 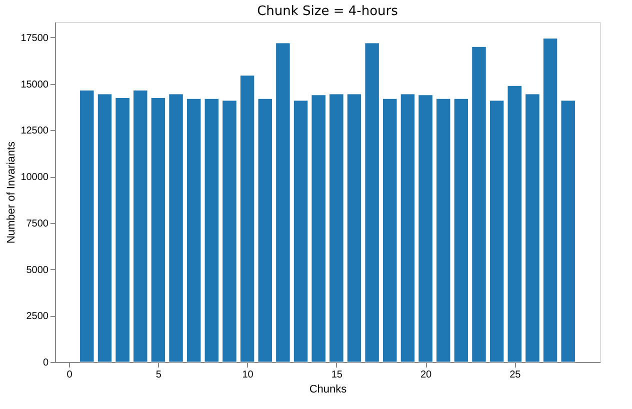 I want to click on chart-title: Chunk Size = 4-hours, so click(x=327, y=11).